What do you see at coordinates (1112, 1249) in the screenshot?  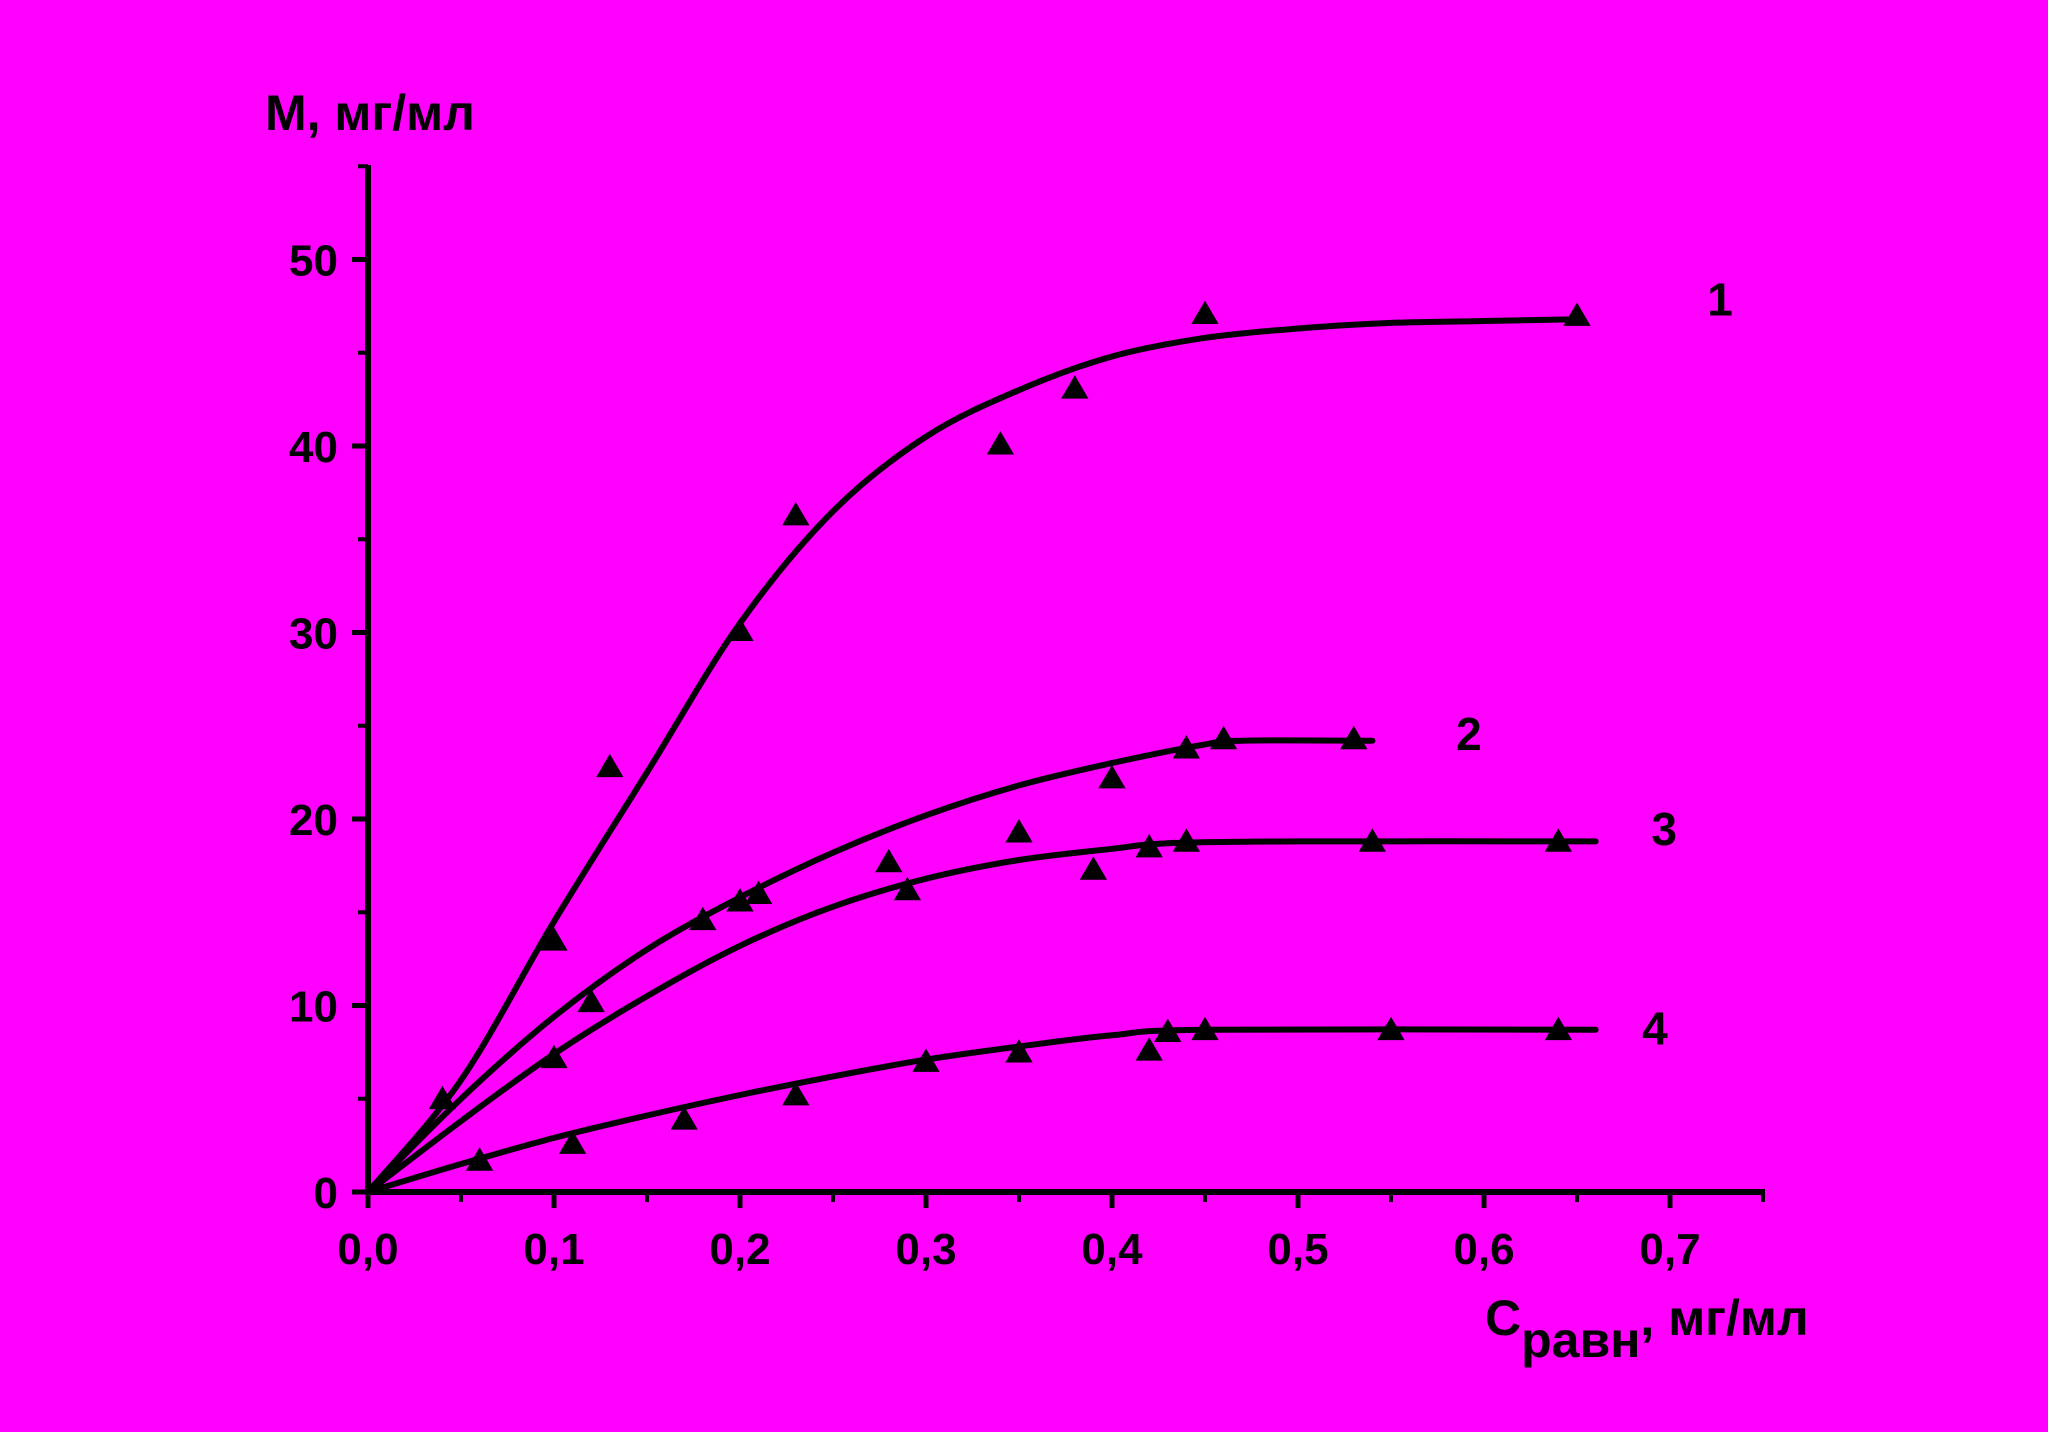 I see `x-tick-label: 0,4` at bounding box center [1112, 1249].